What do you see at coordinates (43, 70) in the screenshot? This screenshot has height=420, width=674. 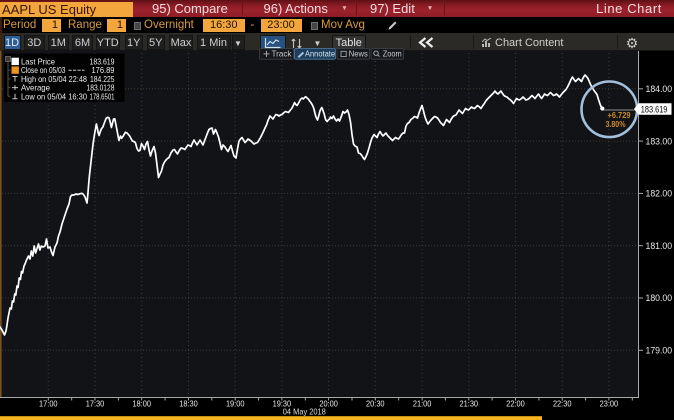 I see `svg-text: Close on 05/03` at bounding box center [43, 70].